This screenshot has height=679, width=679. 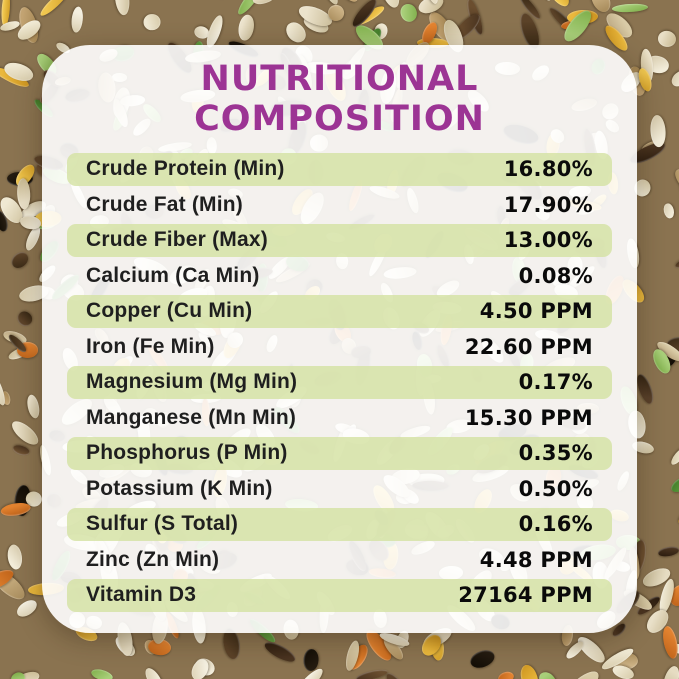 What do you see at coordinates (153, 559) in the screenshot?
I see `nutrient-label: Zinc (Zn Min)` at bounding box center [153, 559].